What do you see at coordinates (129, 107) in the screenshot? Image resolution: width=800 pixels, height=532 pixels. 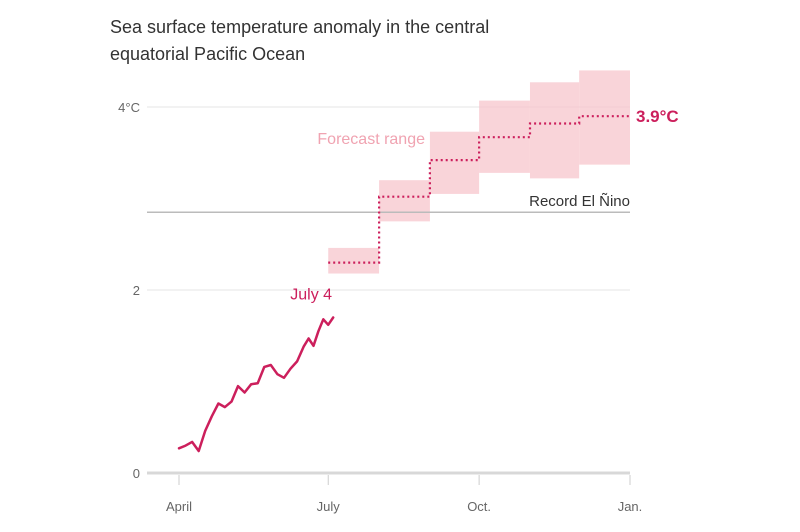 I see `y-tick-label: 4°C` at bounding box center [129, 107].